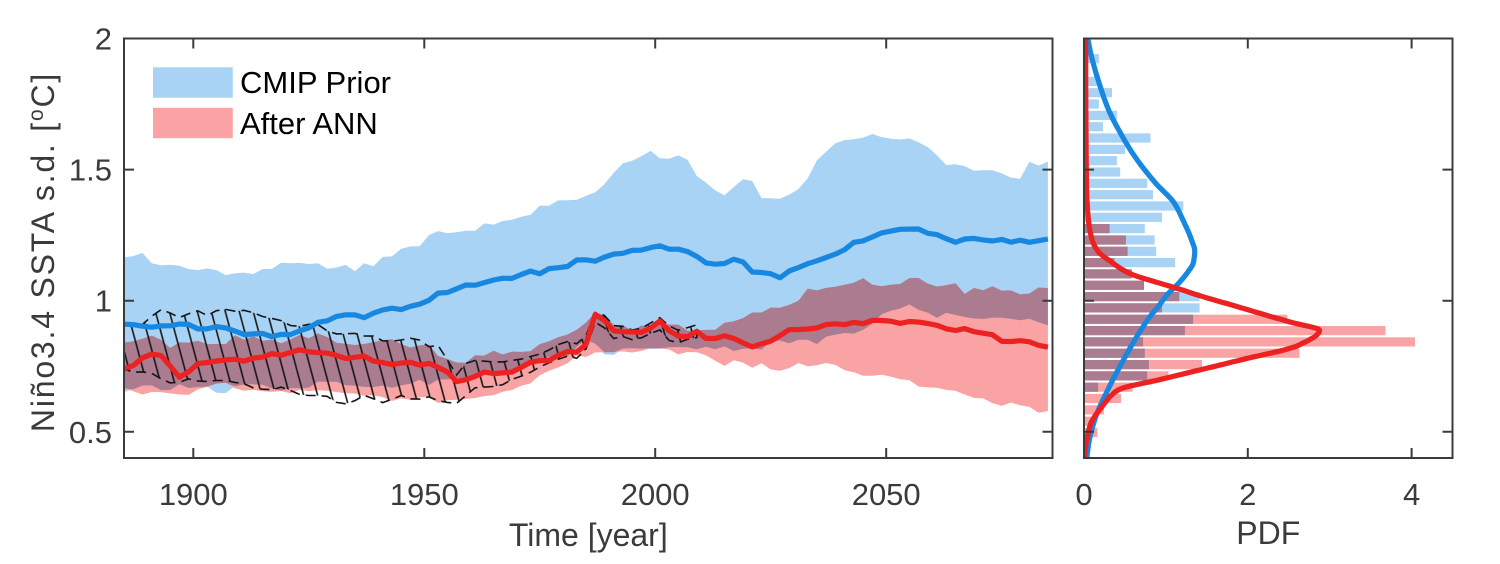  I want to click on svg-text: 1950, so click(424, 494).